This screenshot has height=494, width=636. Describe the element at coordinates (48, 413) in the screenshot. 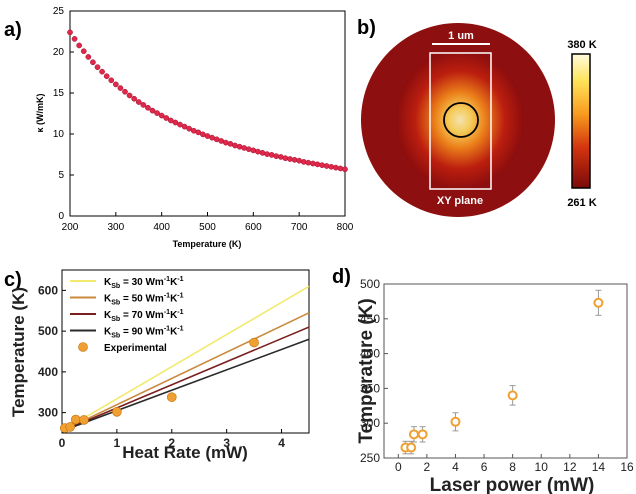

I see `y-tick-label-c: 300` at that location.